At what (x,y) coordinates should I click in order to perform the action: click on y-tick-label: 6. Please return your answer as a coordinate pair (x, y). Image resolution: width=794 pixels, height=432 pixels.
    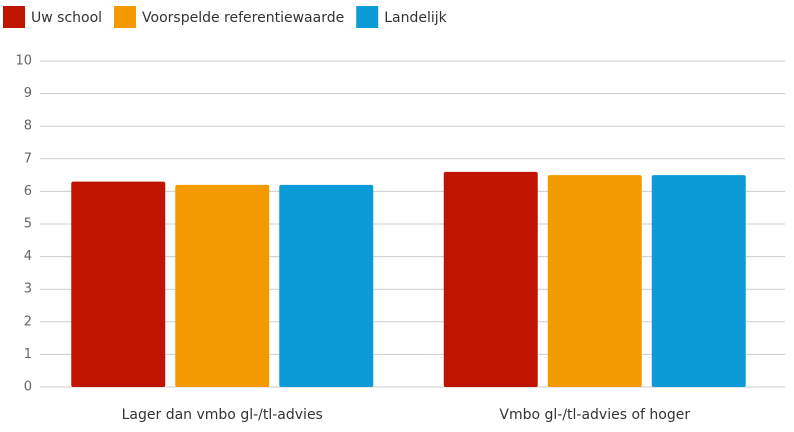
    Looking at the image, I should click on (28, 191).